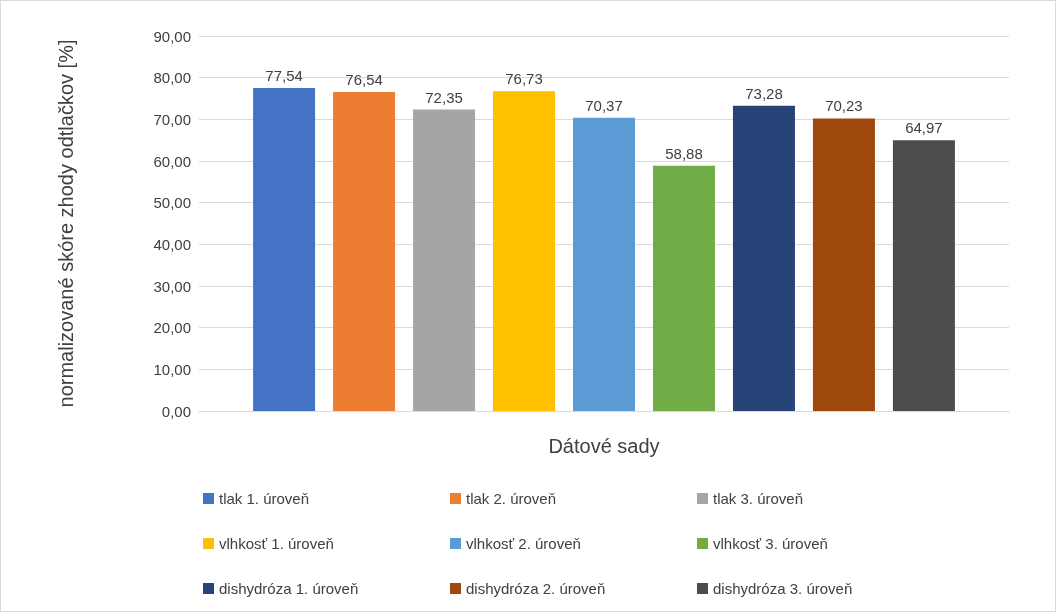 The width and height of the screenshot is (1056, 612). What do you see at coordinates (276, 543) in the screenshot?
I see `legend-label: vlhkosť 1. úroveň` at bounding box center [276, 543].